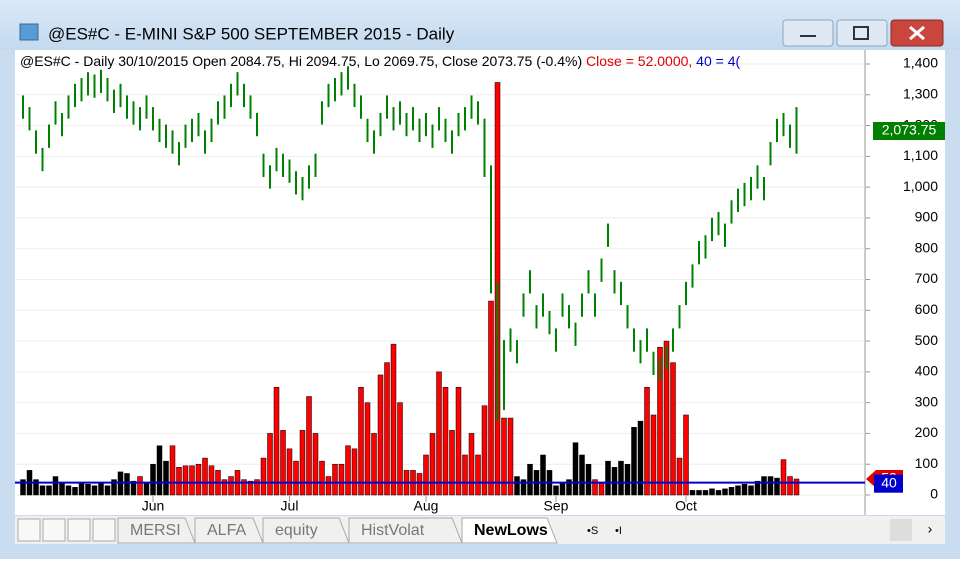  What do you see at coordinates (927, 309) in the screenshot?
I see `y-tick-label: 600` at bounding box center [927, 309].